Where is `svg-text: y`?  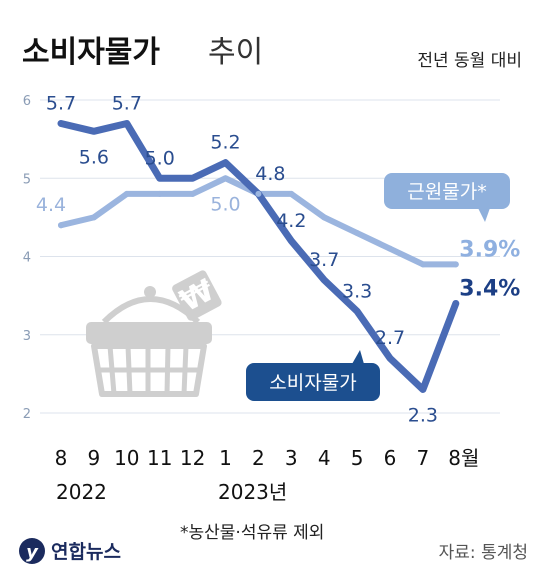
svg-text: y is located at coordinates (32, 552).